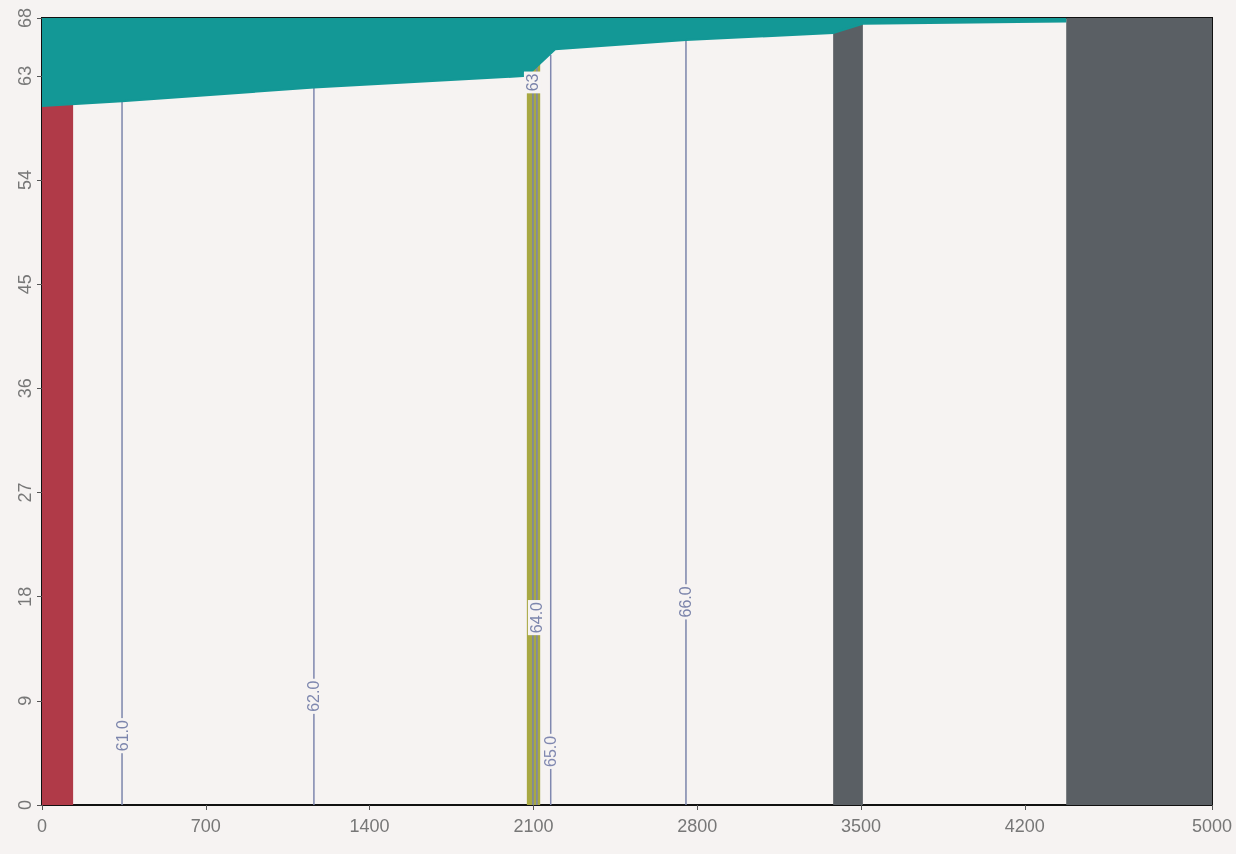  What do you see at coordinates (697, 826) in the screenshot?
I see `x-tick-label: 2800` at bounding box center [697, 826].